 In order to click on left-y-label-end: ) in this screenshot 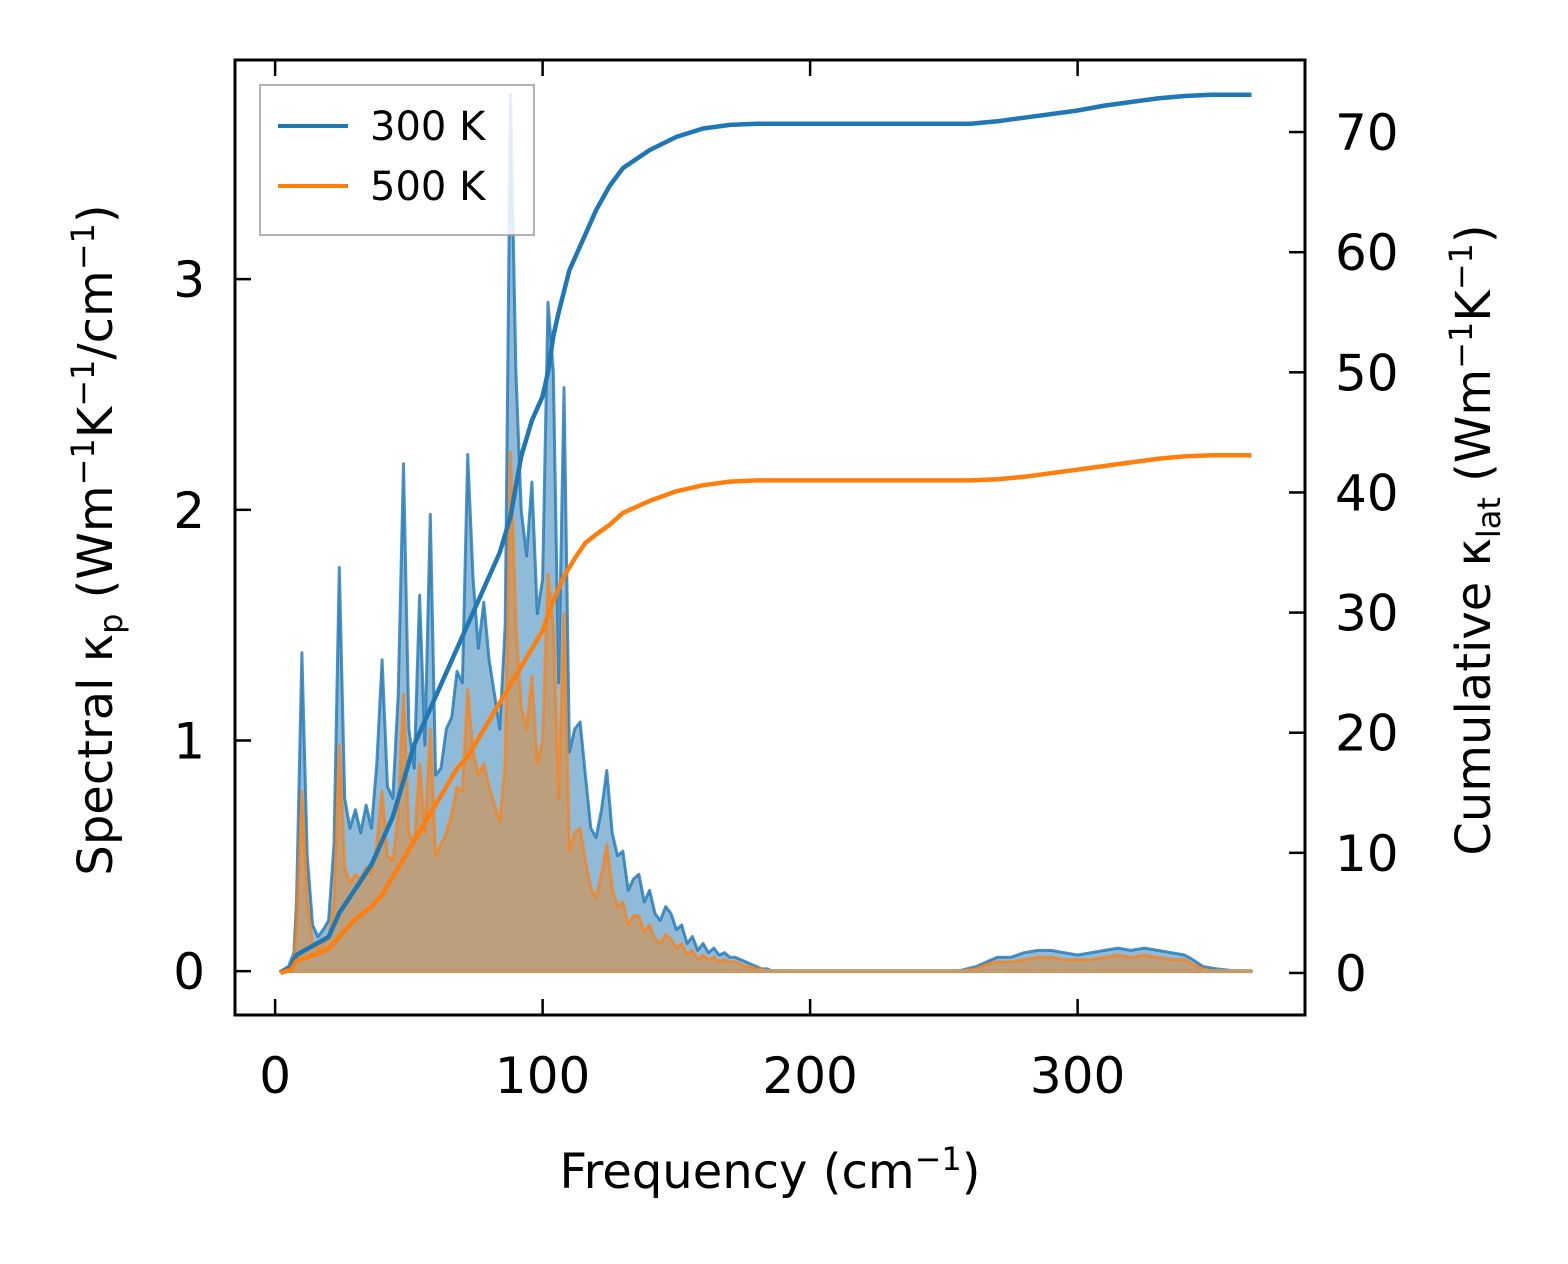, I will do `click(96, 213)`.